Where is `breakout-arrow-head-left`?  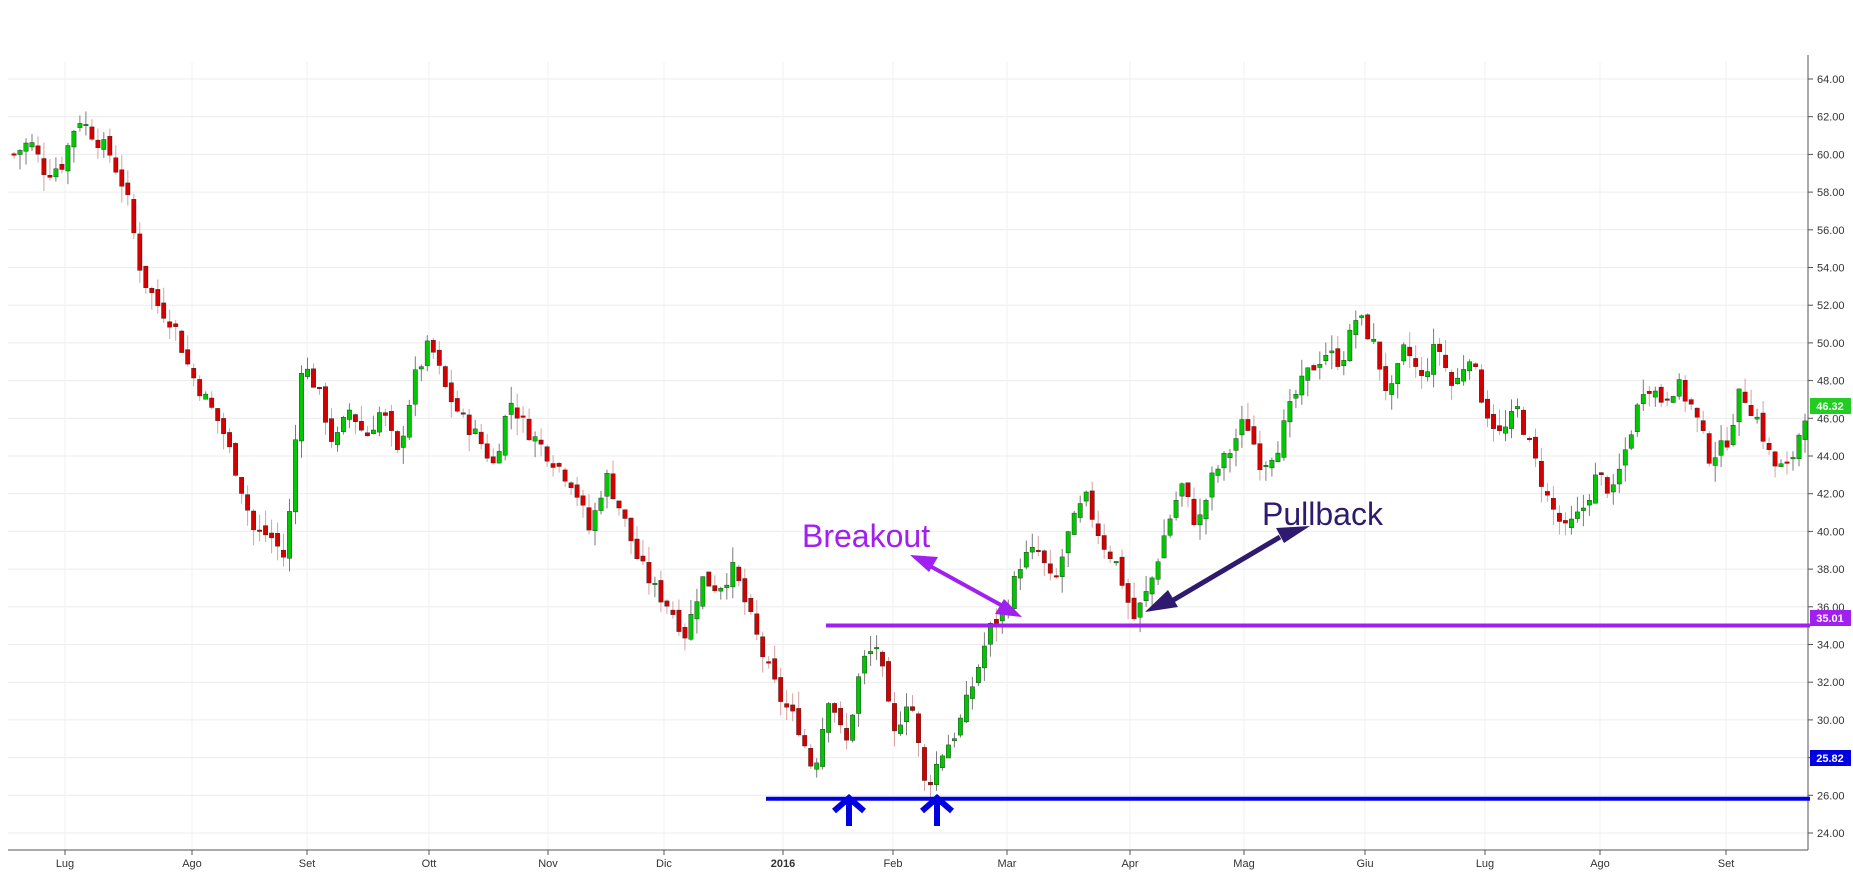
breakout-arrow-head-left is located at coordinates (924, 563).